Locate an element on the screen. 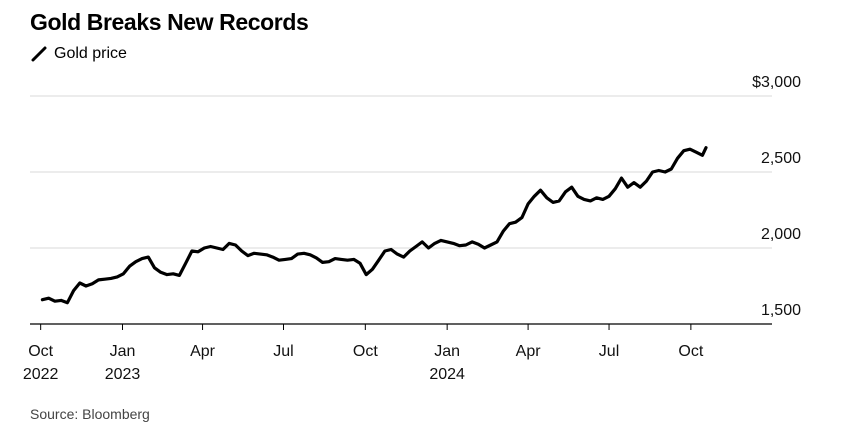 The width and height of the screenshot is (852, 435). legend-line-icon is located at coordinates (39, 54).